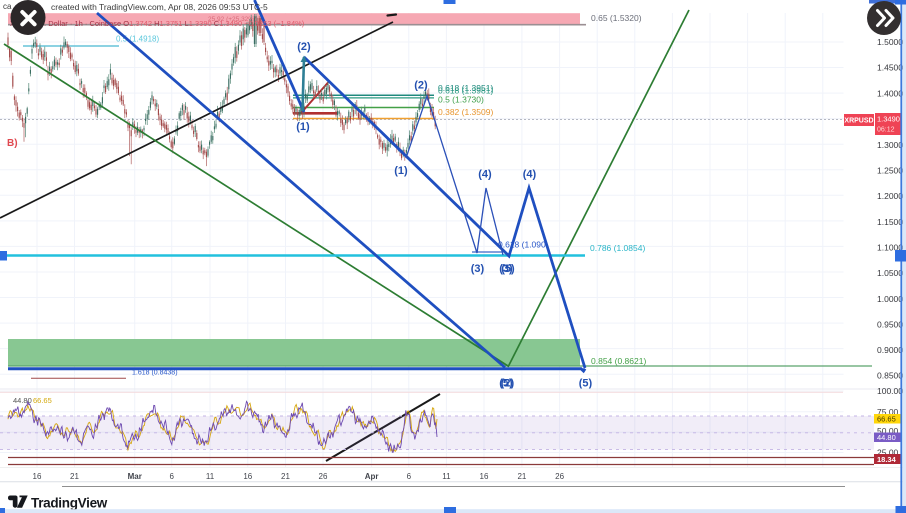 The image size is (906, 513). Describe the element at coordinates (155, 373) in the screenshot. I see `svg-text: 1.618 (0.8438)` at that location.